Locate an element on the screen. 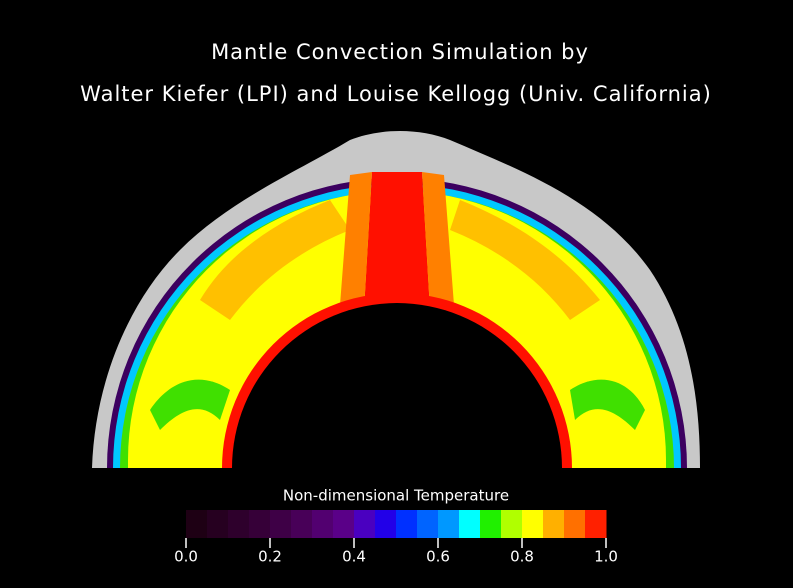 The height and width of the screenshot is (588, 793). colorbar-tick-label: 0.4 is located at coordinates (354, 557).